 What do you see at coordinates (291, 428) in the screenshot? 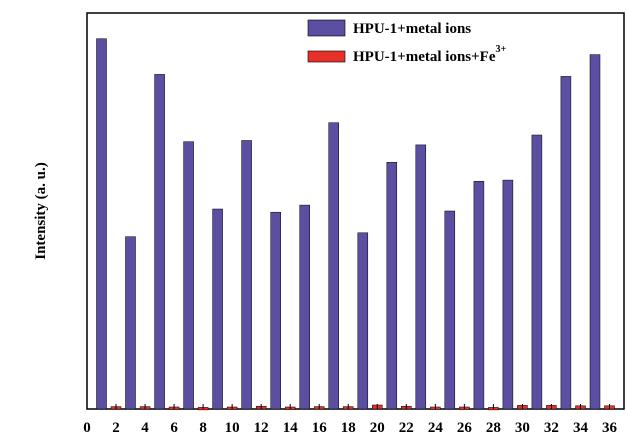
I see `x-tick-label-14: 14` at bounding box center [291, 428].